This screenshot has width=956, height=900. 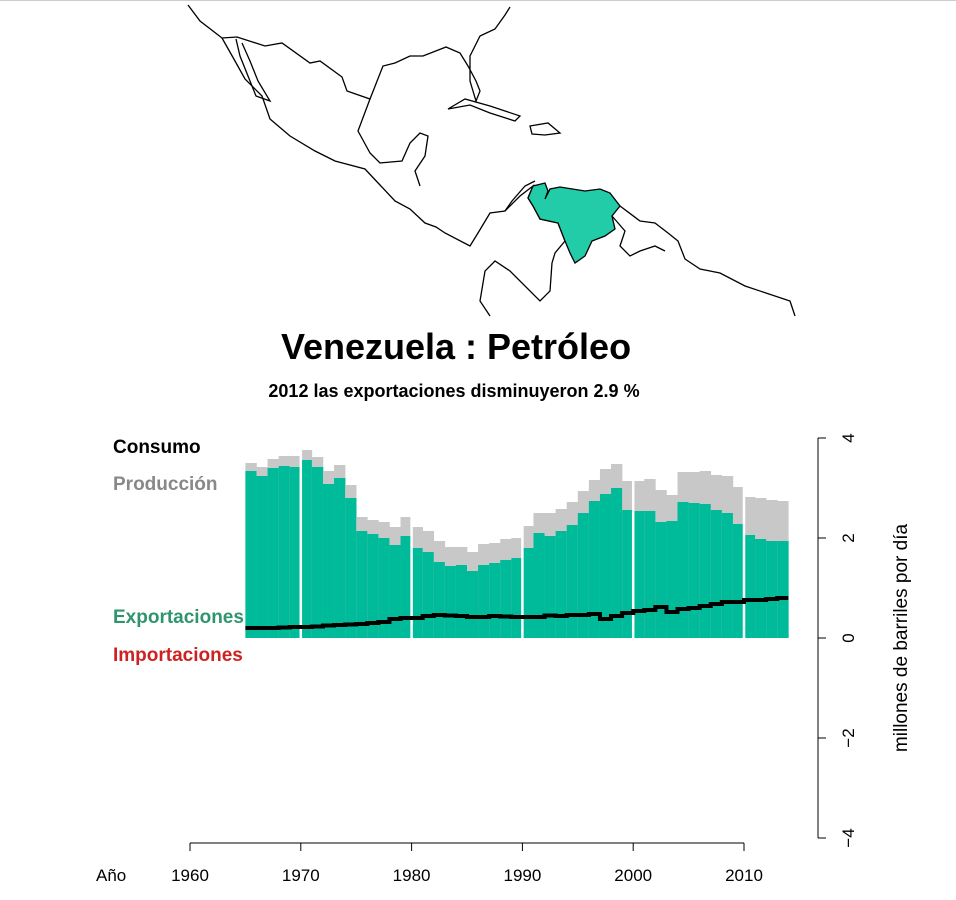 I want to click on x-tick-label: 1990, so click(x=522, y=875).